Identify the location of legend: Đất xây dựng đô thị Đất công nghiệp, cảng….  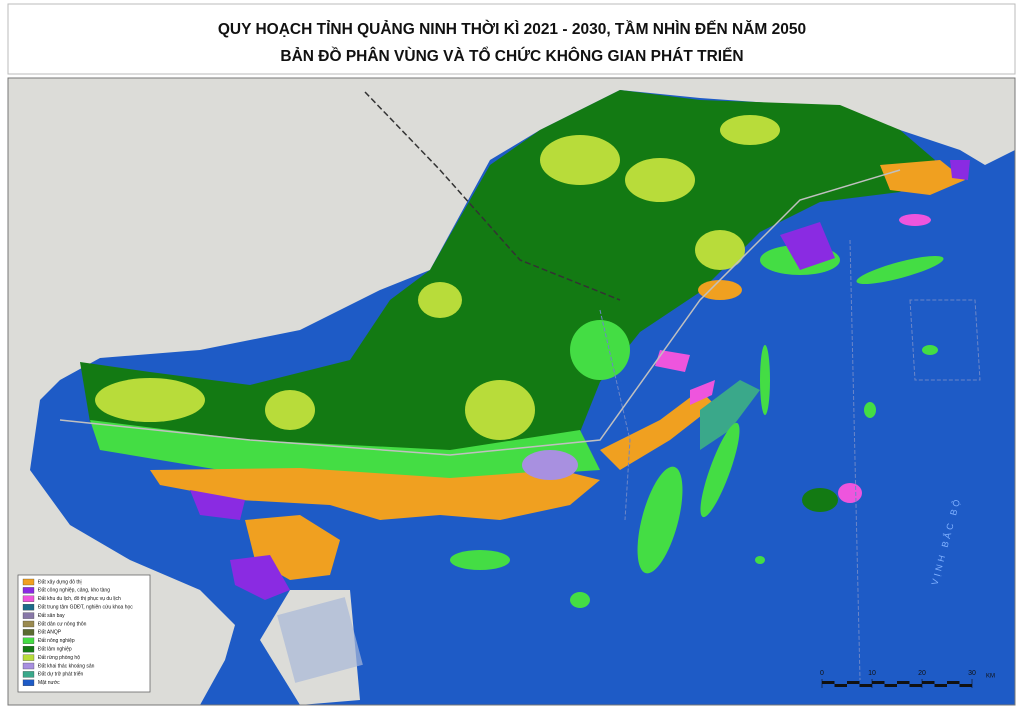
(84, 633).